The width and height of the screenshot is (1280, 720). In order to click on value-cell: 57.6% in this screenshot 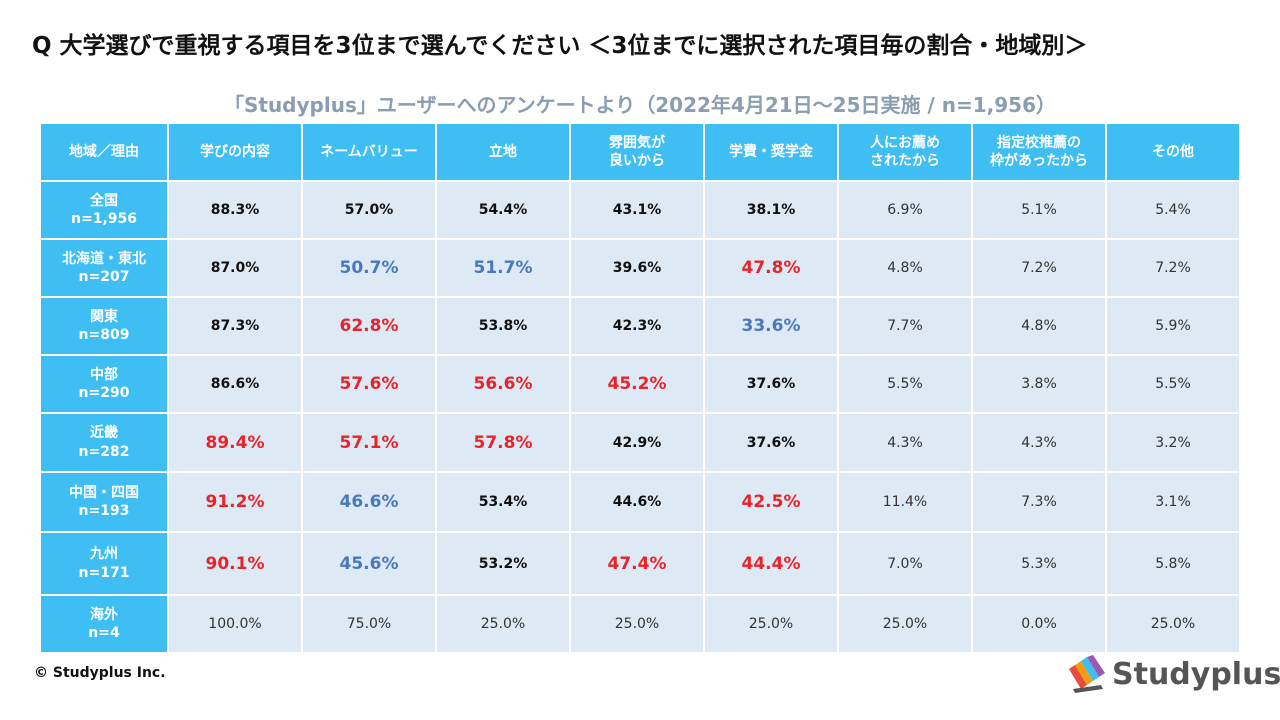, I will do `click(369, 384)`.